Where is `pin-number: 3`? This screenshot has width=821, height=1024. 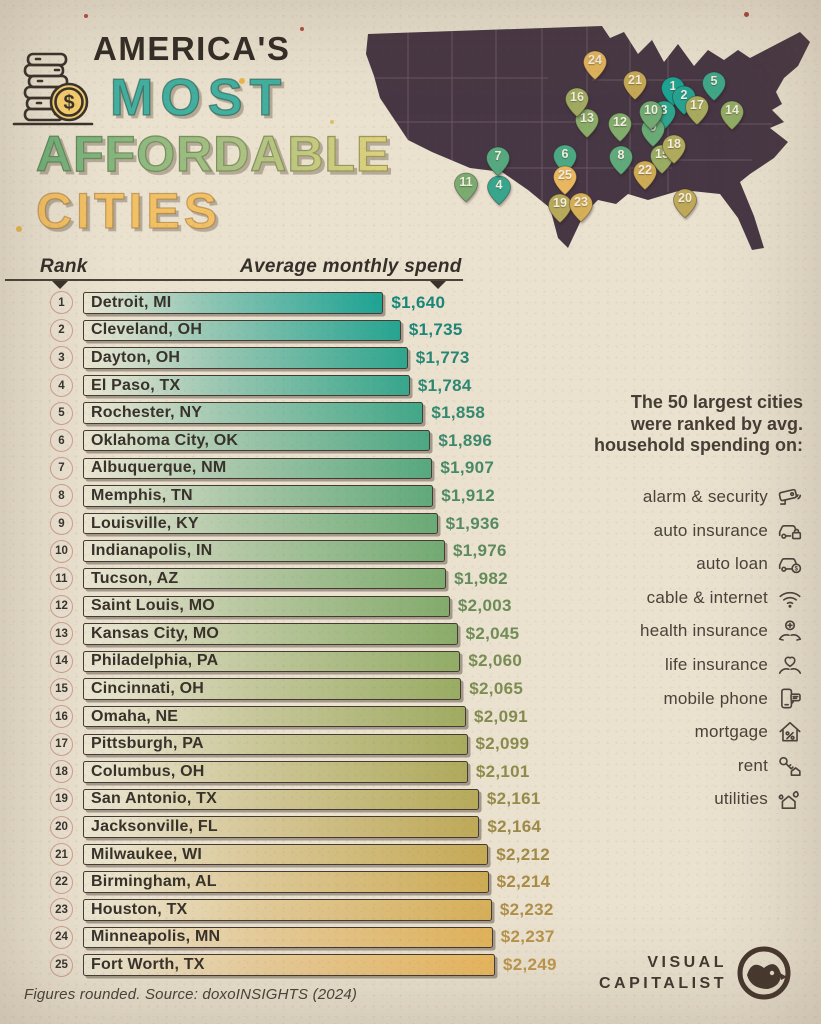
pin-number: 3 is located at coordinates (664, 109).